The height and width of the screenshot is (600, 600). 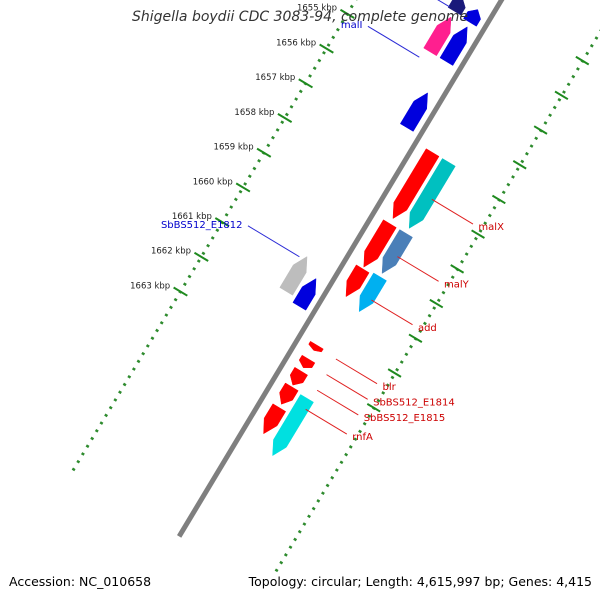 What do you see at coordinates (405, 418) in the screenshot?
I see `gene-label: SbBS512_E1815` at bounding box center [405, 418].